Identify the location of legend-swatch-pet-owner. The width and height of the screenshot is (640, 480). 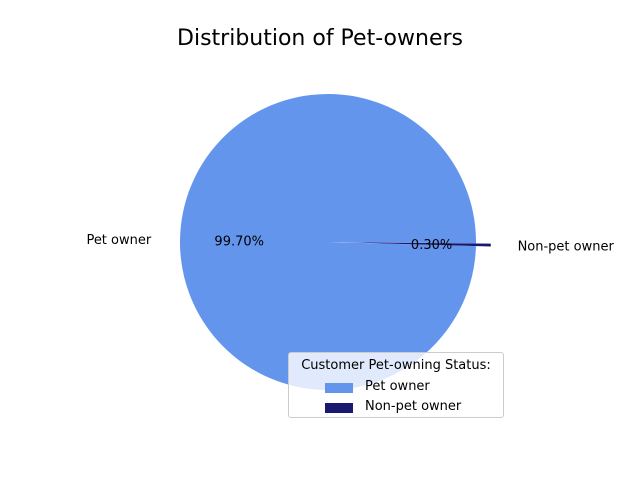
(339, 388).